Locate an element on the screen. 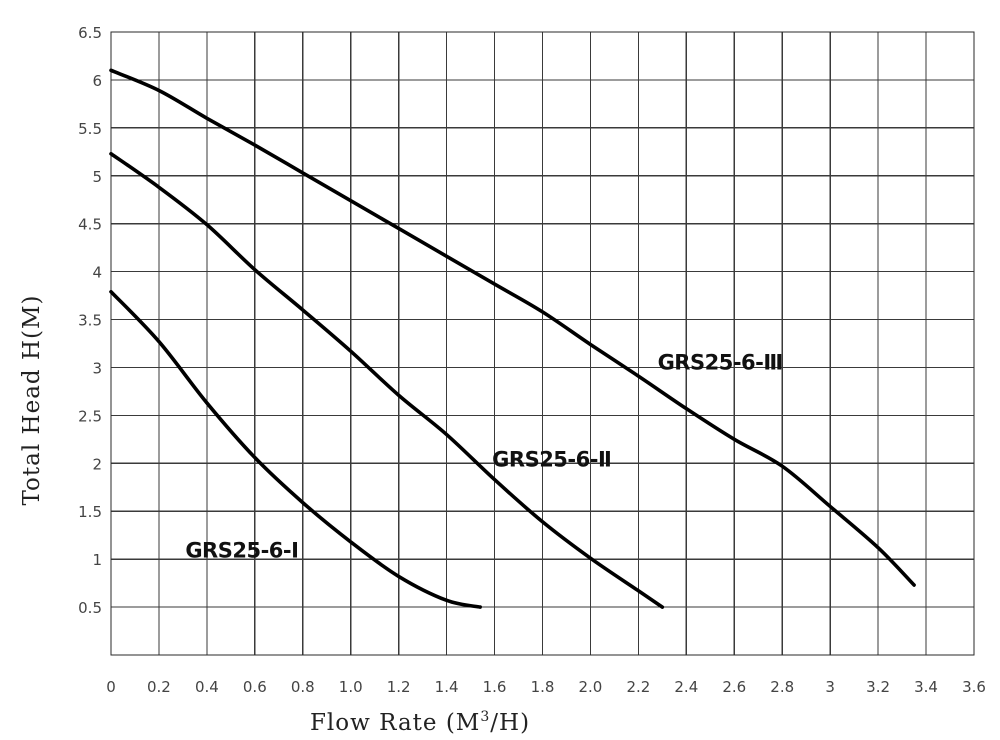  x-tick-label: 1.8 is located at coordinates (543, 687).